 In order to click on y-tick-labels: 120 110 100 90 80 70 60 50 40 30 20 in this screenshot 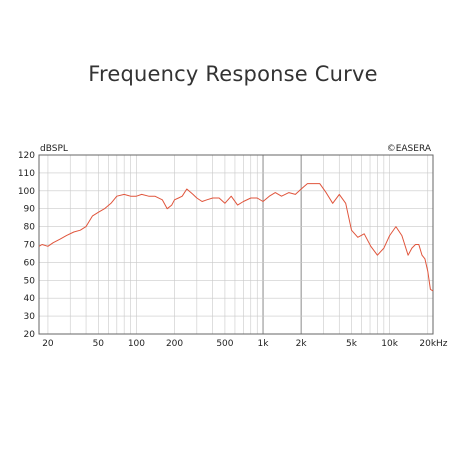, I will do `click(26, 245)`.